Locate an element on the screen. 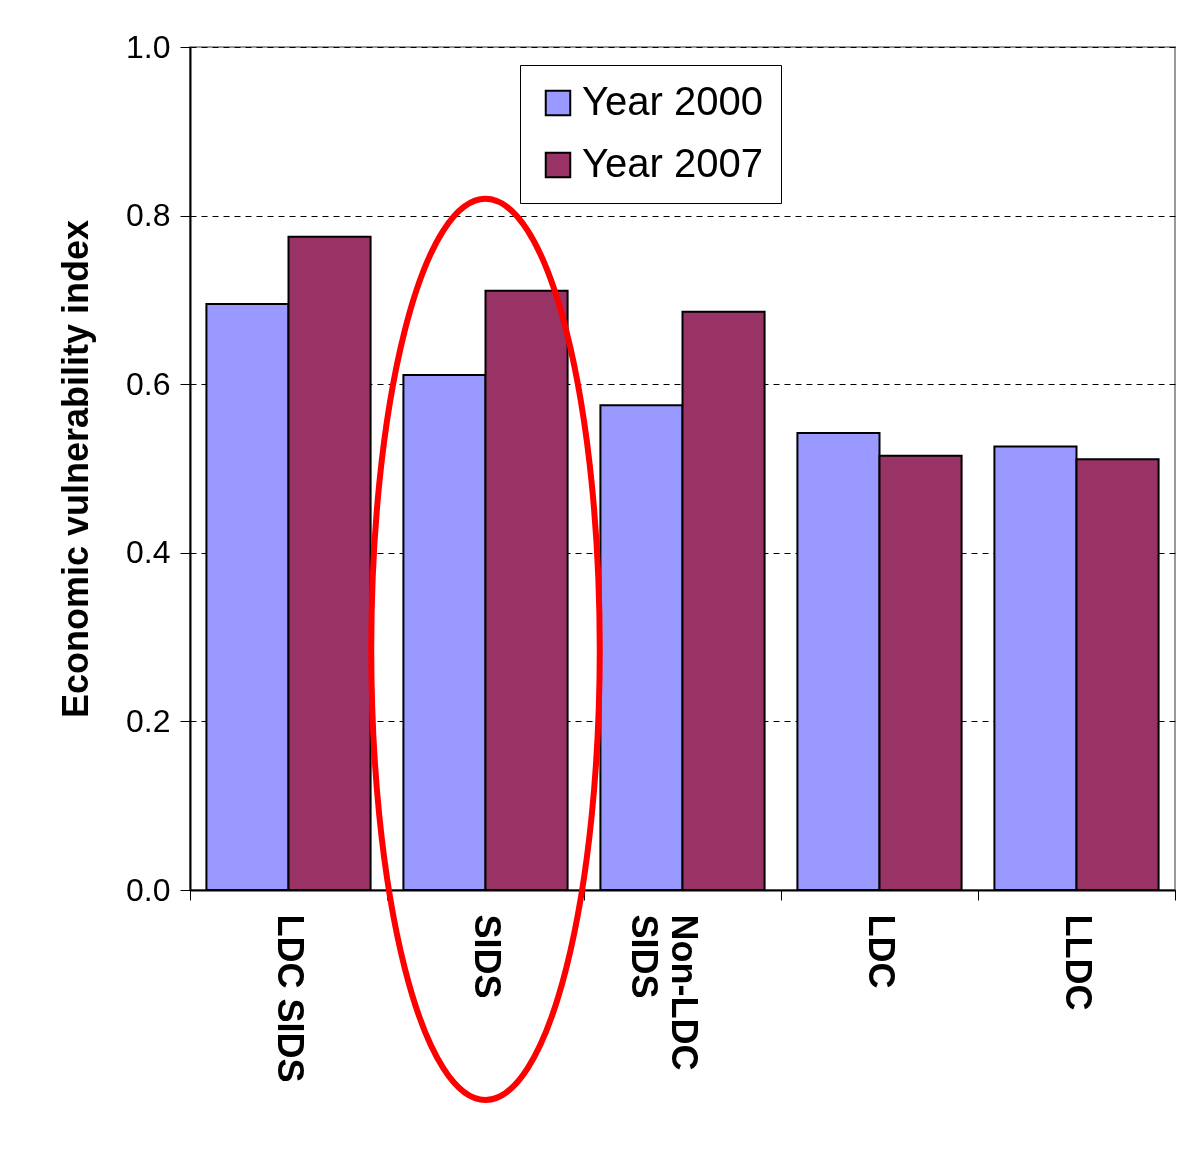  x-tick-label: LLDC is located at coordinates (1078, 962).